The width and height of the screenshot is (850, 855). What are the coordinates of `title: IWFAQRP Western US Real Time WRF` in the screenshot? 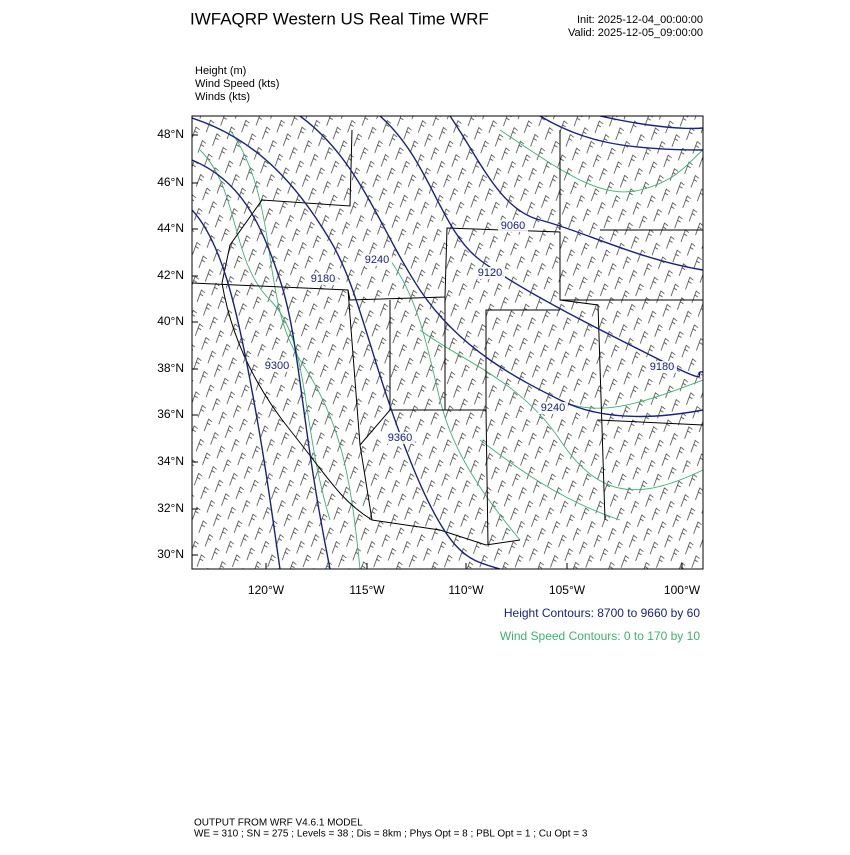 It's located at (339, 18).